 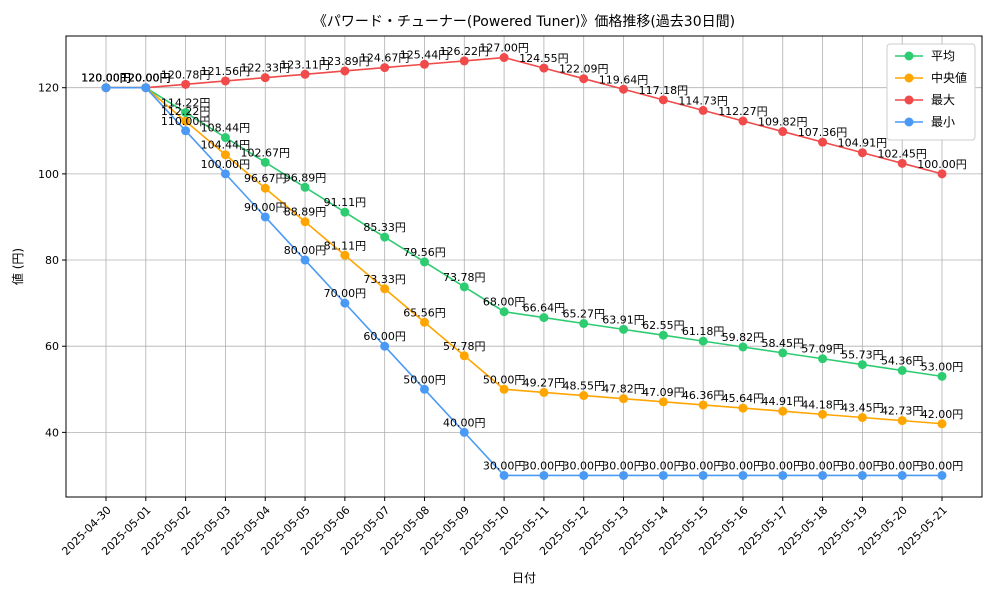 I want to click on legend-label: 最大, so click(x=943, y=100).